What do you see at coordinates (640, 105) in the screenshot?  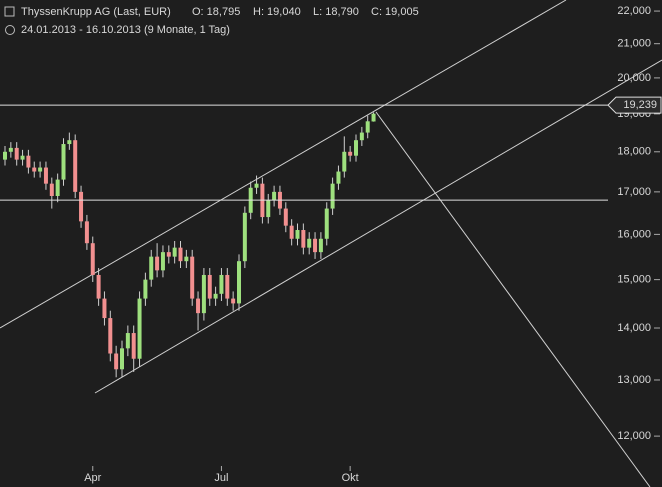 I see `price-label: 19,239` at bounding box center [640, 105].